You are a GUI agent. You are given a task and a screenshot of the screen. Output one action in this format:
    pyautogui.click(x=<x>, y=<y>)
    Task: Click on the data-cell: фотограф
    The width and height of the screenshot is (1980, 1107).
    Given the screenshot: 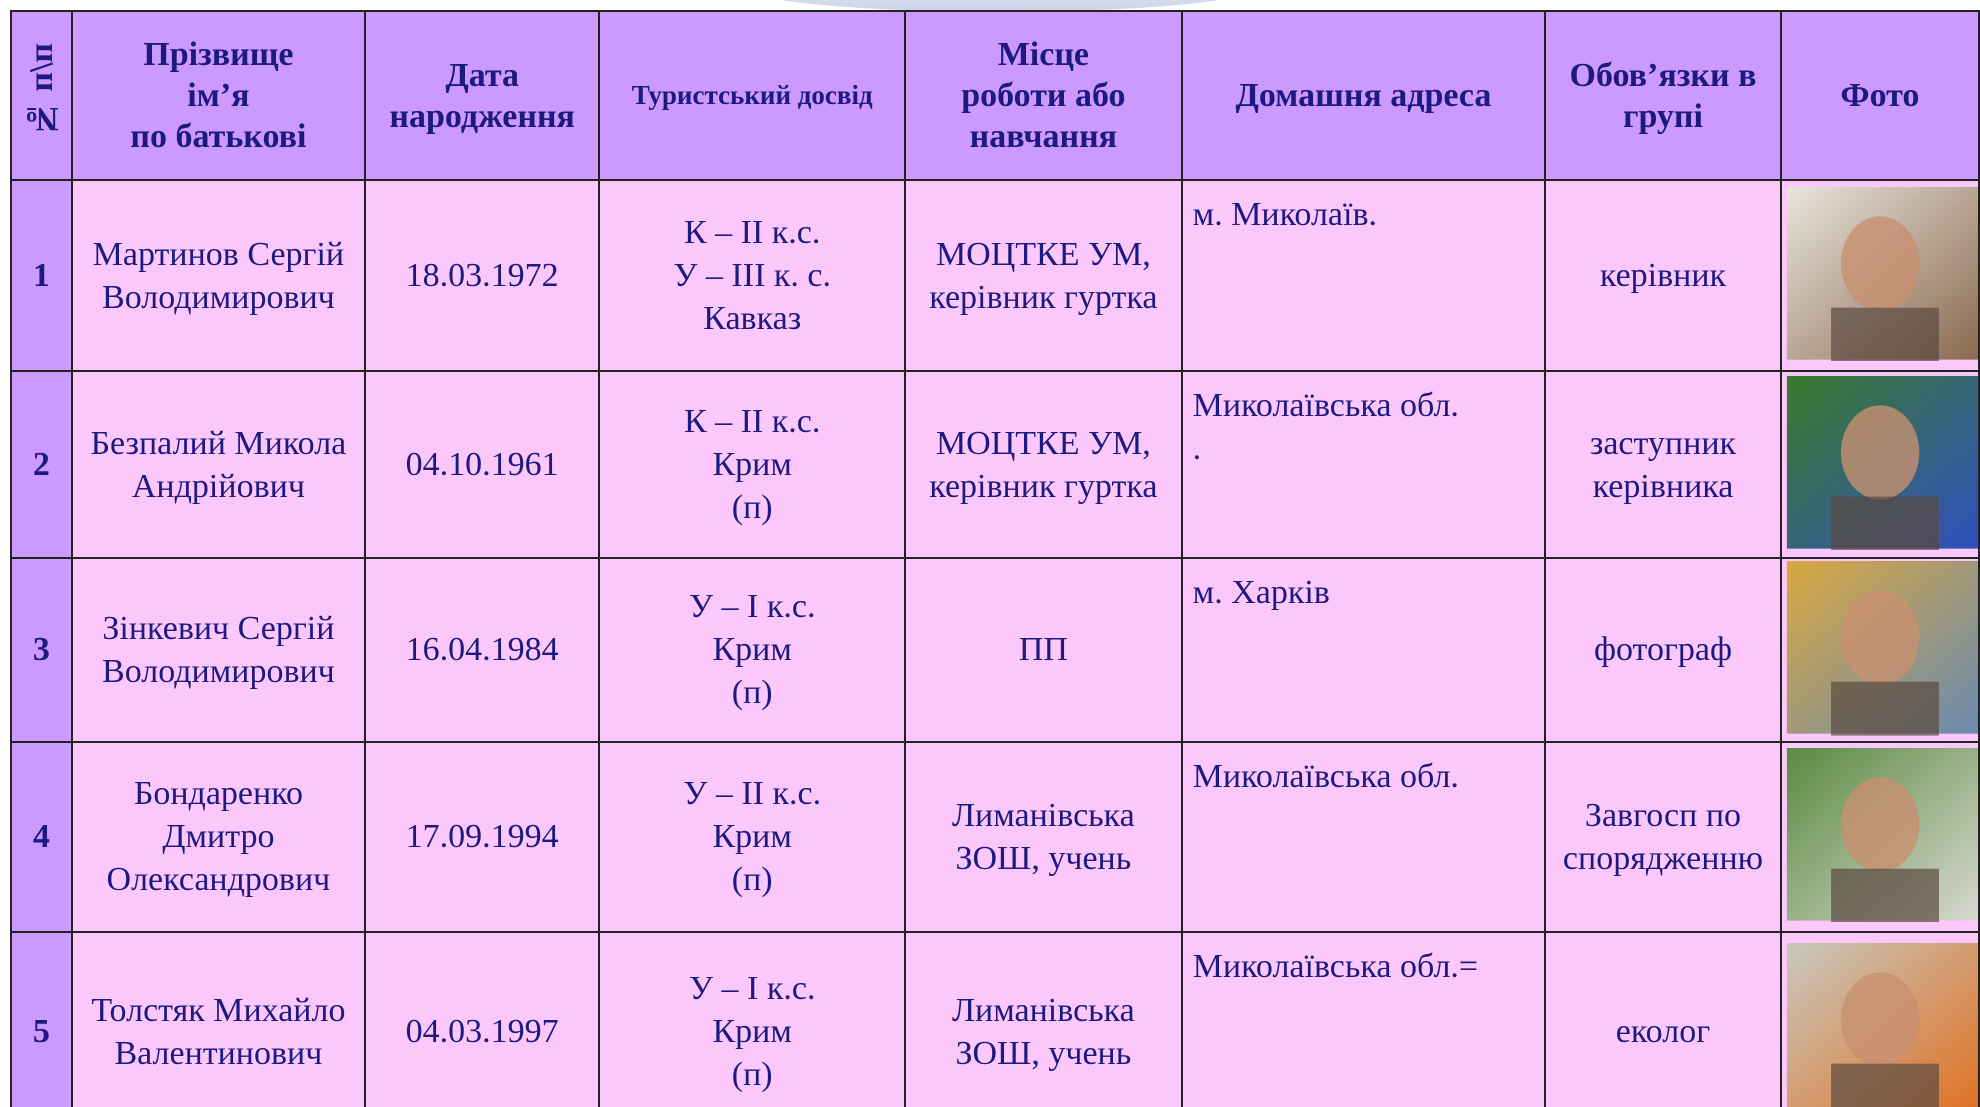 What is the action you would take?
    pyautogui.click(x=1663, y=650)
    